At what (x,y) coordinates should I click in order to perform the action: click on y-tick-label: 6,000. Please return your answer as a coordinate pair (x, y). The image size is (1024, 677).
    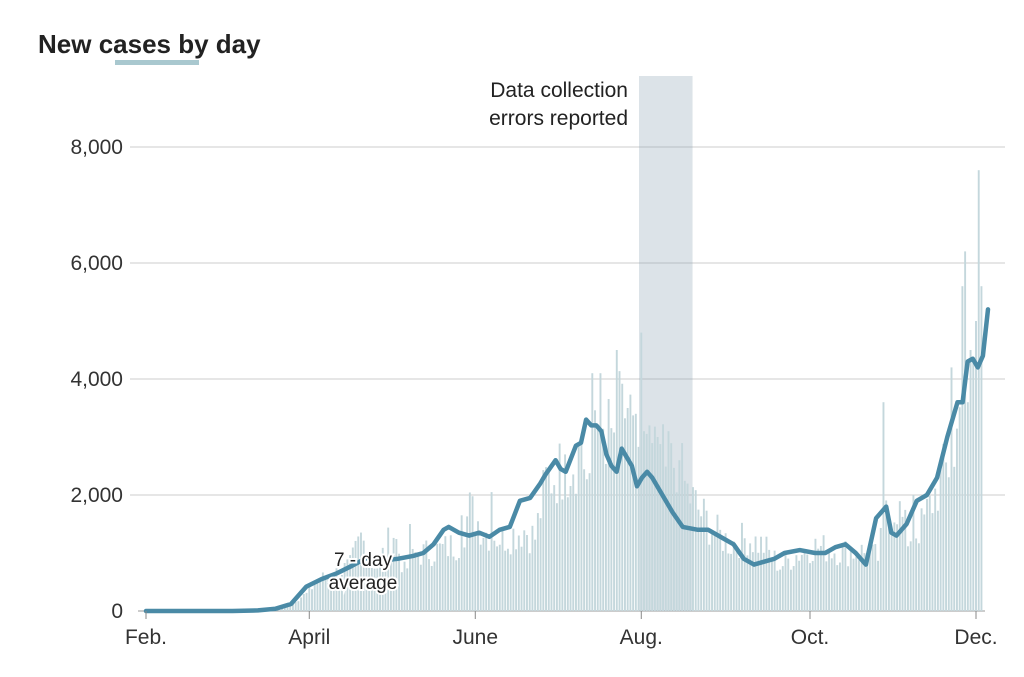
    Looking at the image, I should click on (96, 263).